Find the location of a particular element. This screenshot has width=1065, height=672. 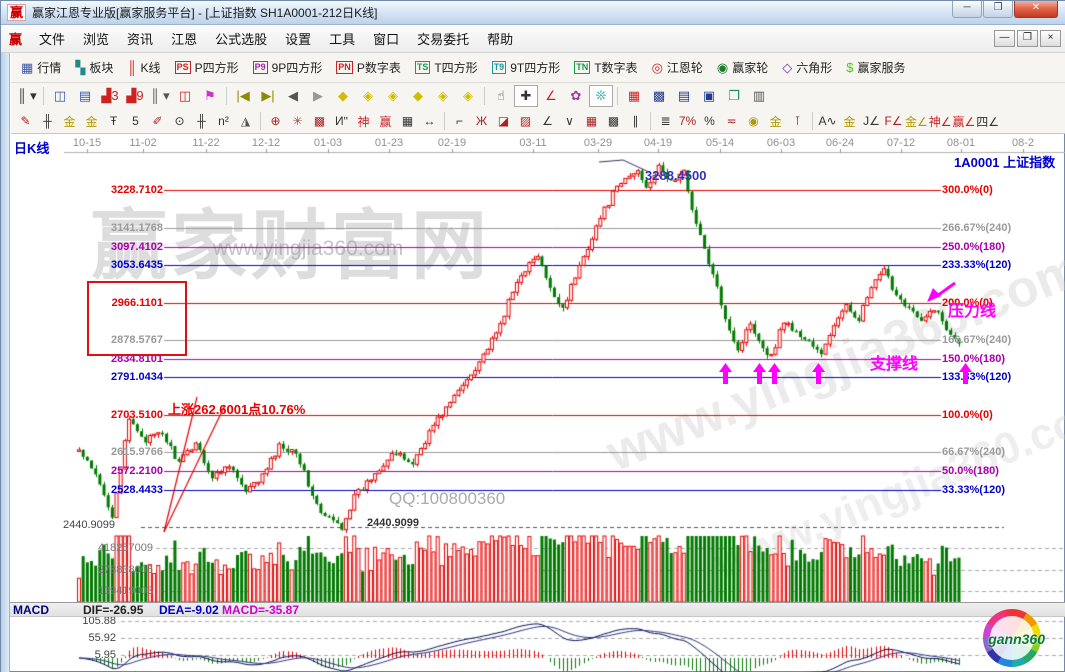

close-button: ✕ is located at coordinates (1036, 9).